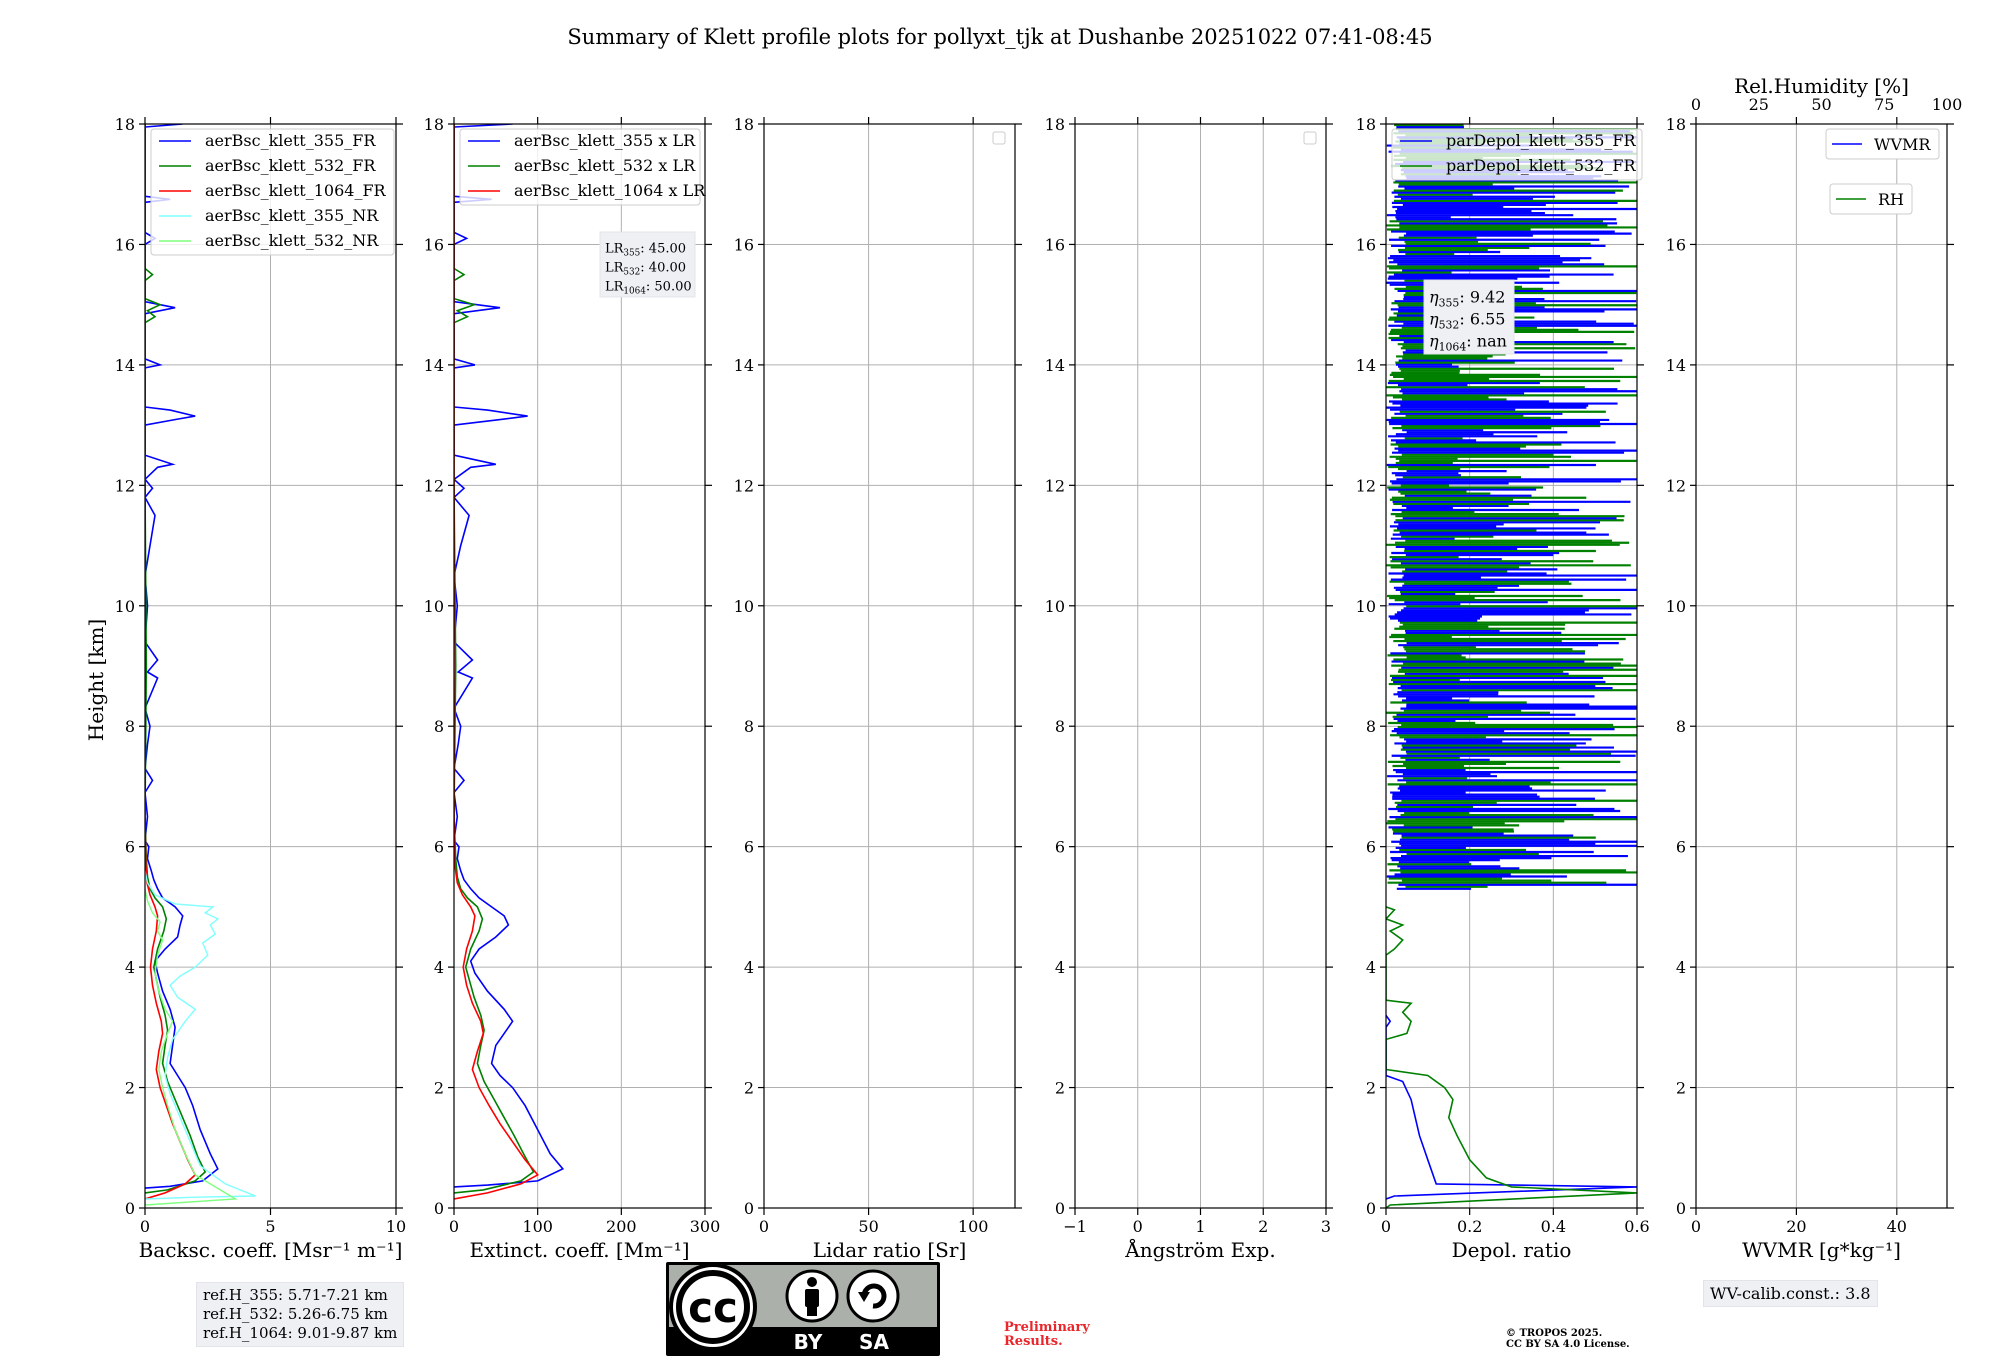  Describe the element at coordinates (494, 659) in the screenshot. I see `series-line-aerBsc_klett_532 x LR` at that location.